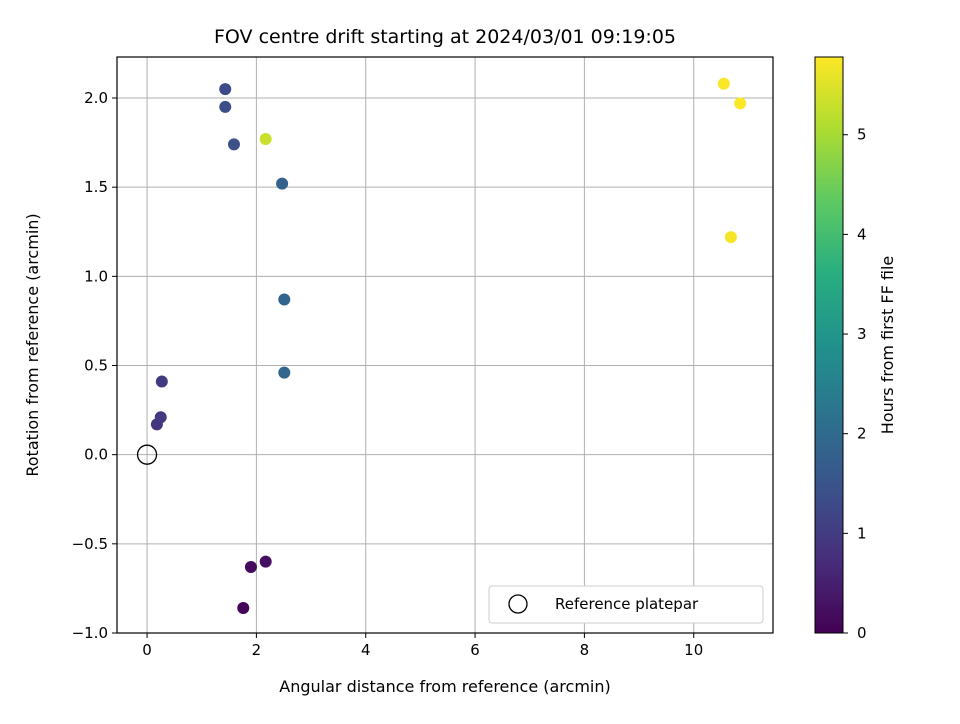  I want to click on colorbar-gradient, so click(829, 345).